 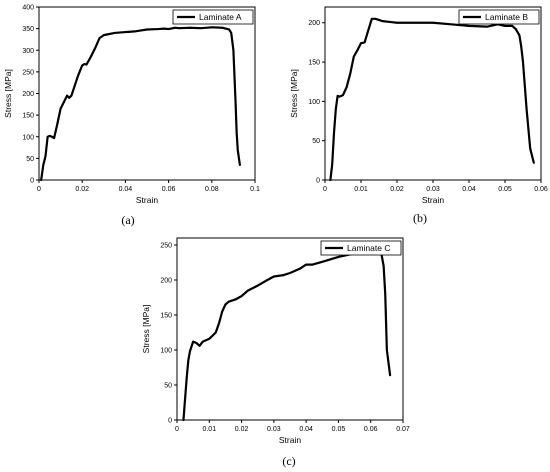 I want to click on series-line-laminate-b, so click(x=432, y=99).